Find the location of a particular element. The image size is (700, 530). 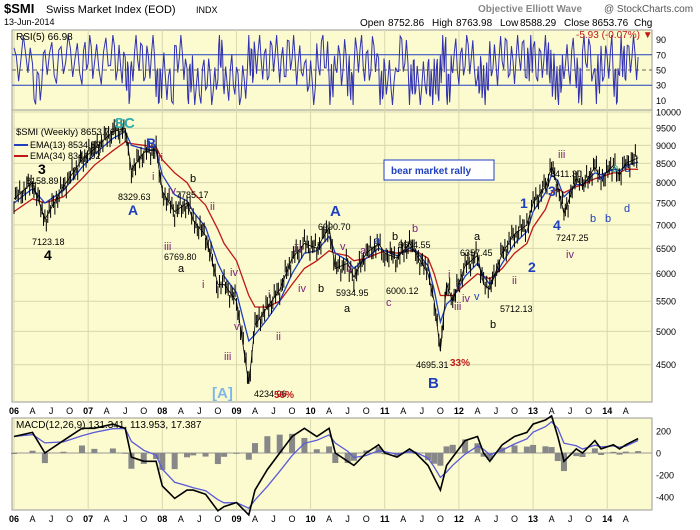

annot-b-m2: b is located at coordinates (608, 219).